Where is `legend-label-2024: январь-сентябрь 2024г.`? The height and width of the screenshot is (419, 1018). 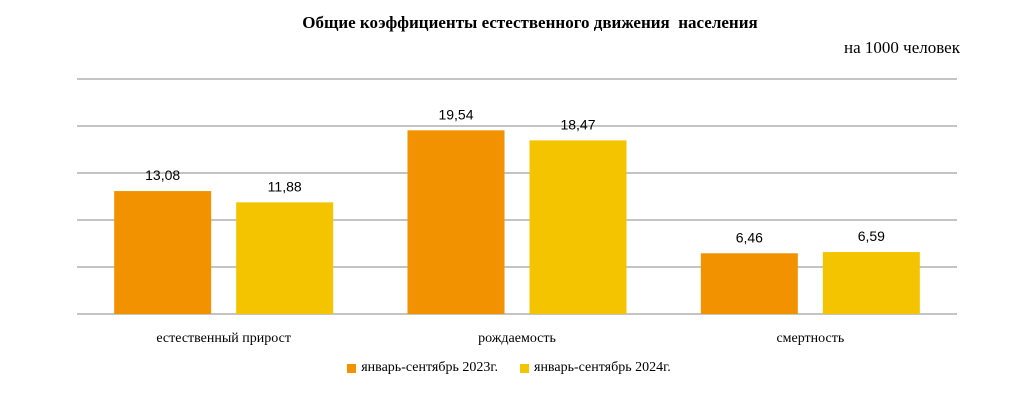 legend-label-2024: январь-сентябрь 2024г. is located at coordinates (602, 367).